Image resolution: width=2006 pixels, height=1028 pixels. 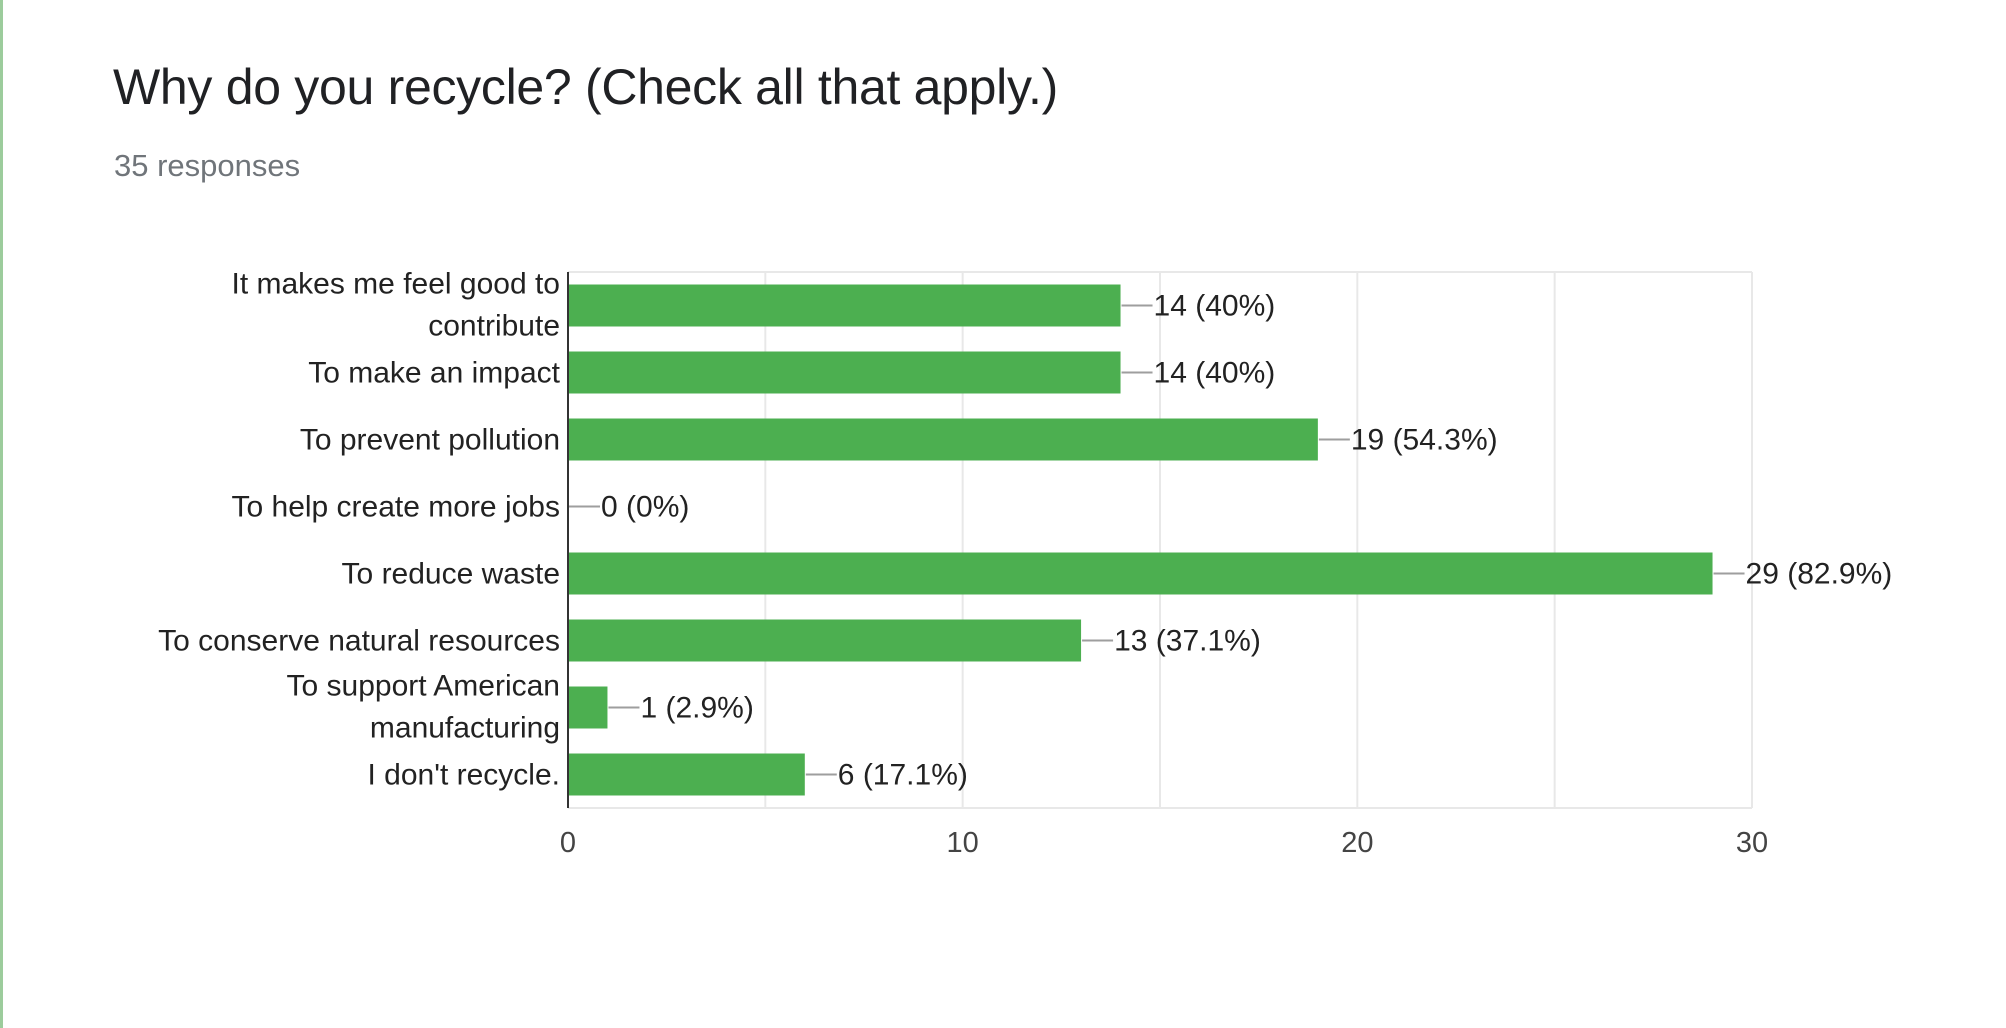 I want to click on category-label: contribute, so click(x=494, y=326).